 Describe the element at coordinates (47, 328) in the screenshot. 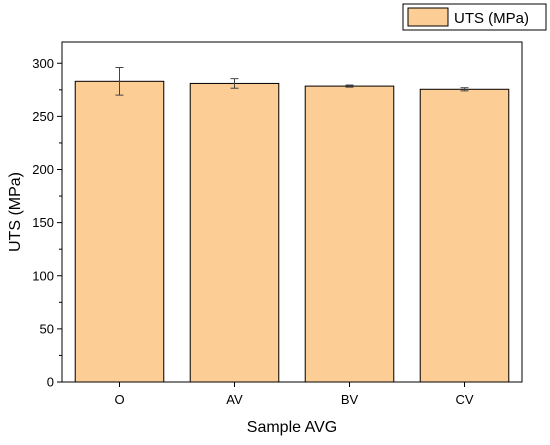

I see `y-tick-label: 50` at that location.